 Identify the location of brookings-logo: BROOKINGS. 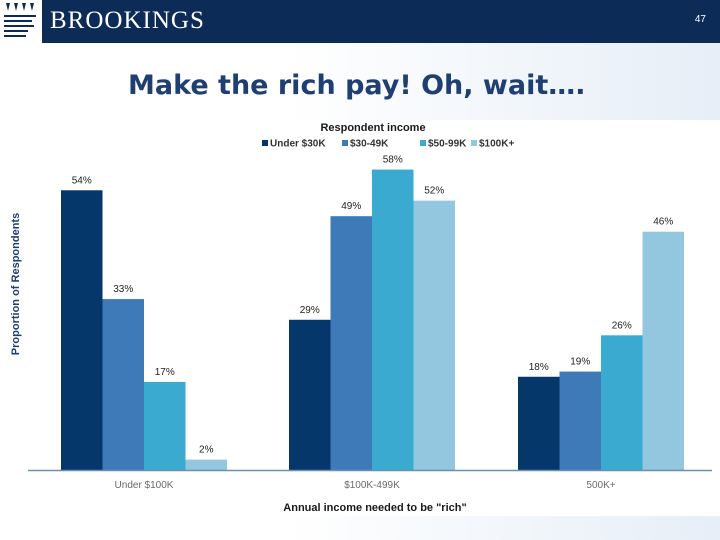
(127, 20).